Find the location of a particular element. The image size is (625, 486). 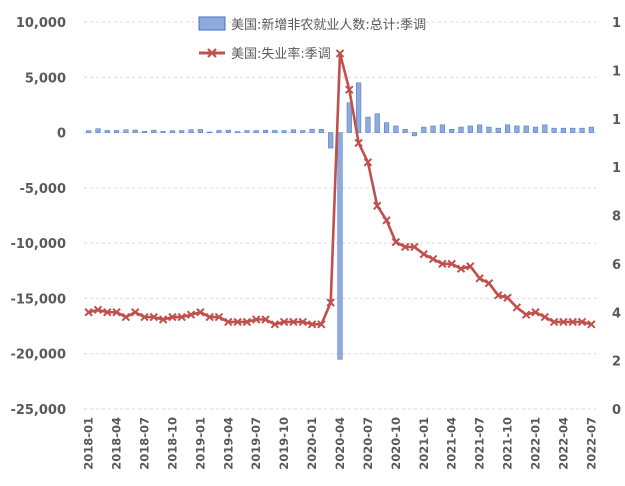

x-tick-label: 2019-10 is located at coordinates (284, 443).